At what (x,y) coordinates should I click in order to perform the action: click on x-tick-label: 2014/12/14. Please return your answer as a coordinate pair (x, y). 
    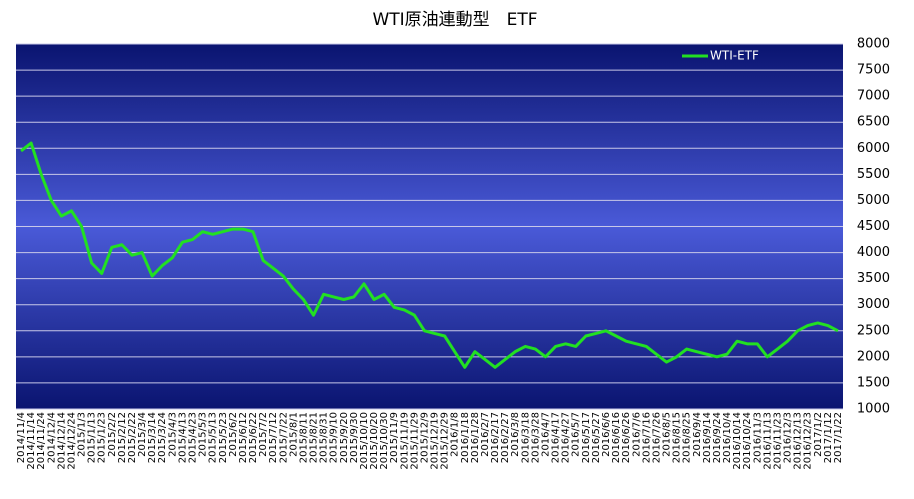
    Looking at the image, I should click on (61, 441).